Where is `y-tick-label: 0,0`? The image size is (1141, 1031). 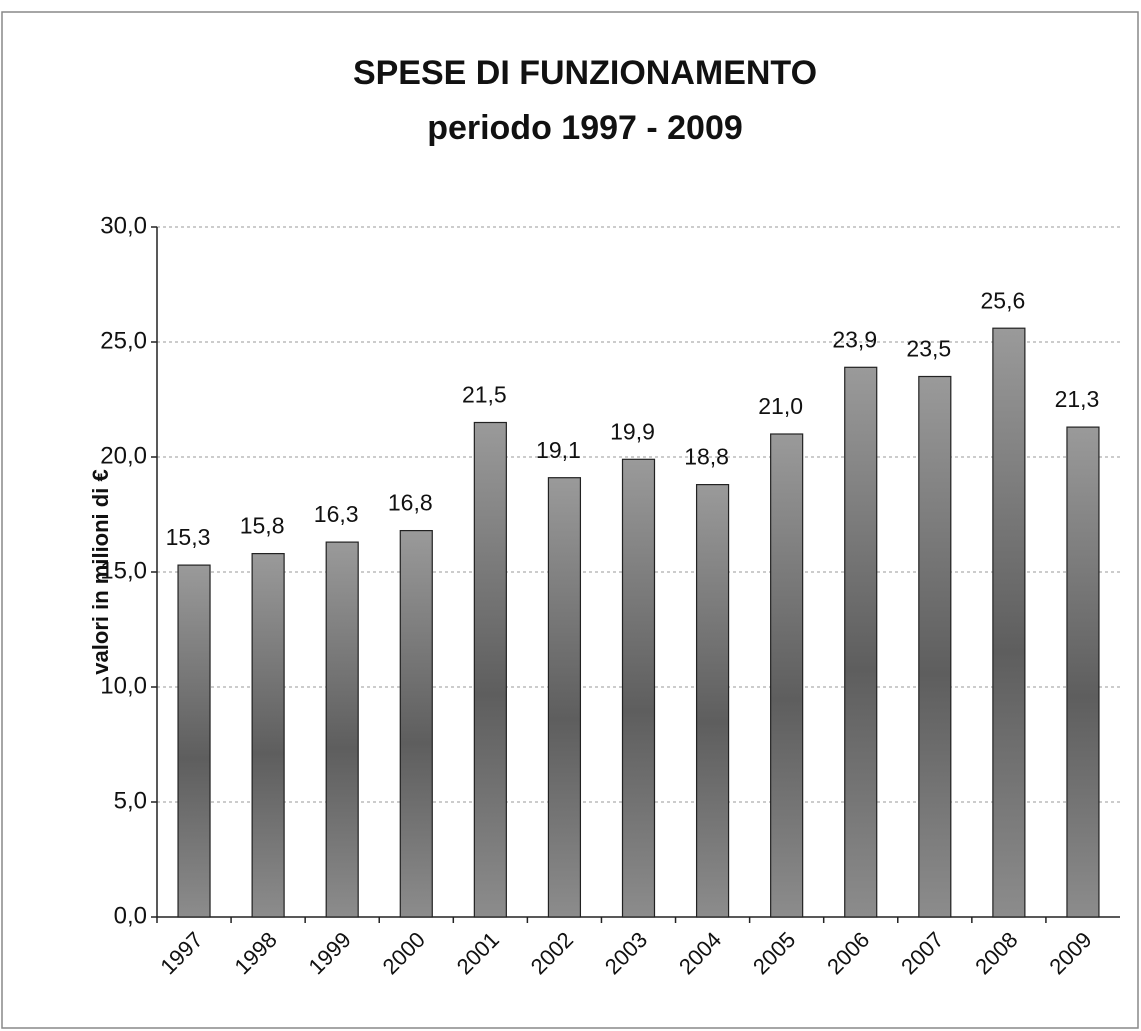
y-tick-label: 0,0 is located at coordinates (130, 915).